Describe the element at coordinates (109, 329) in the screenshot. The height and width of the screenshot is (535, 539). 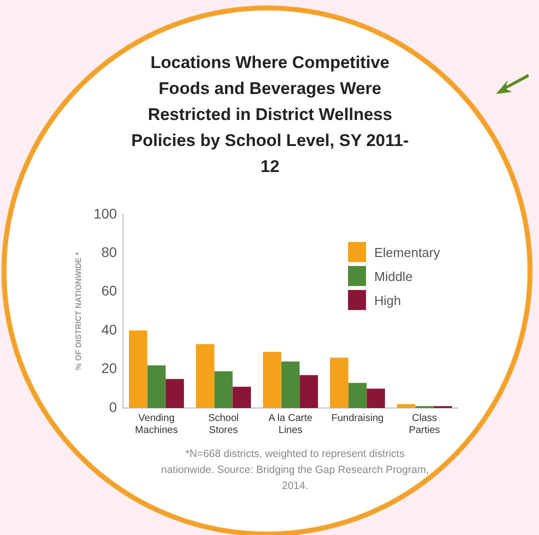
I see `y-tick-label: 40` at that location.